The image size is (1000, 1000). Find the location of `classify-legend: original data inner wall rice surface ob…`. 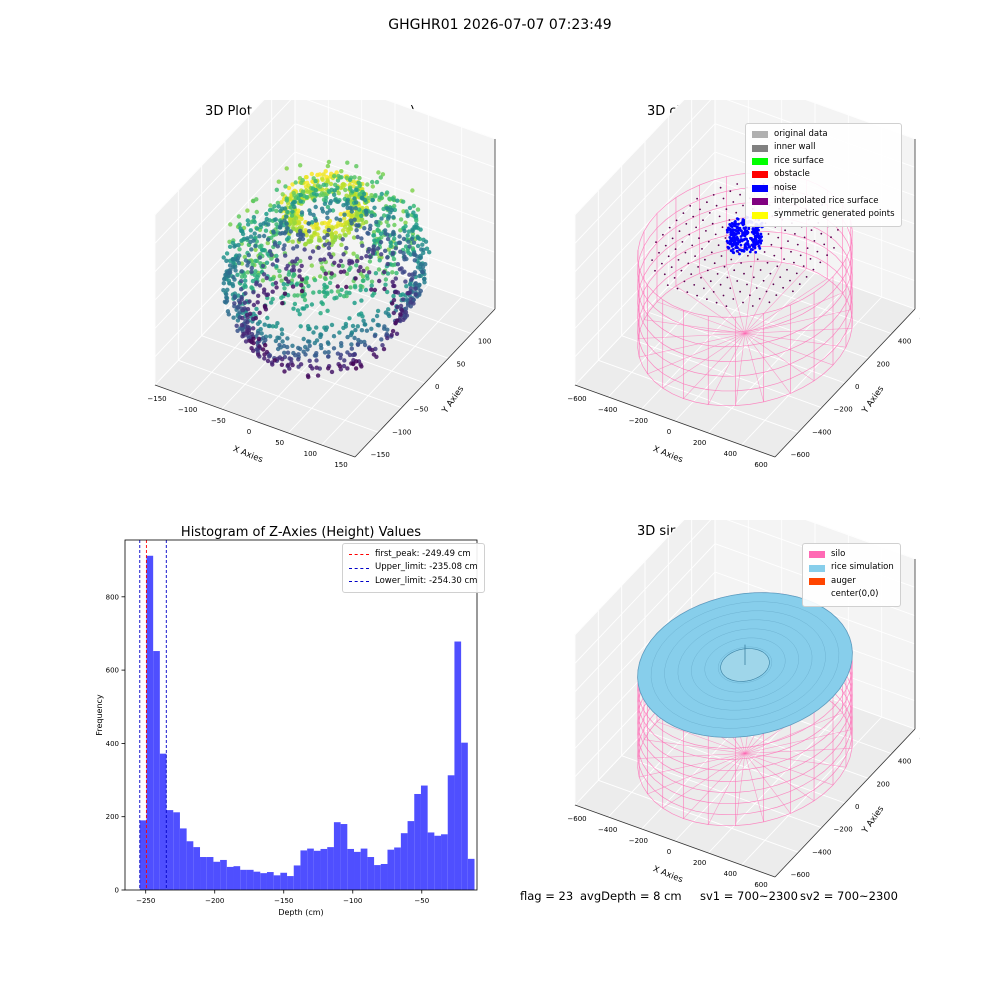

classify-legend: original data inner wall rice surface ob… is located at coordinates (823, 175).